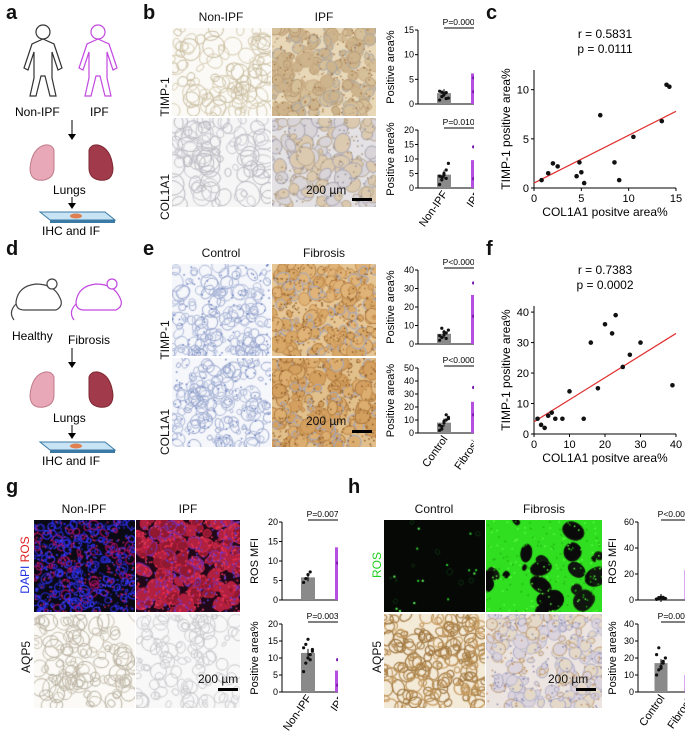 Image resolution: width=685 pixels, height=738 pixels. Describe the element at coordinates (429, 63) in the screenshot. I see `bar-chart-b-timp1: Positive area% 0 5 10 15 P=0.0003` at that location.